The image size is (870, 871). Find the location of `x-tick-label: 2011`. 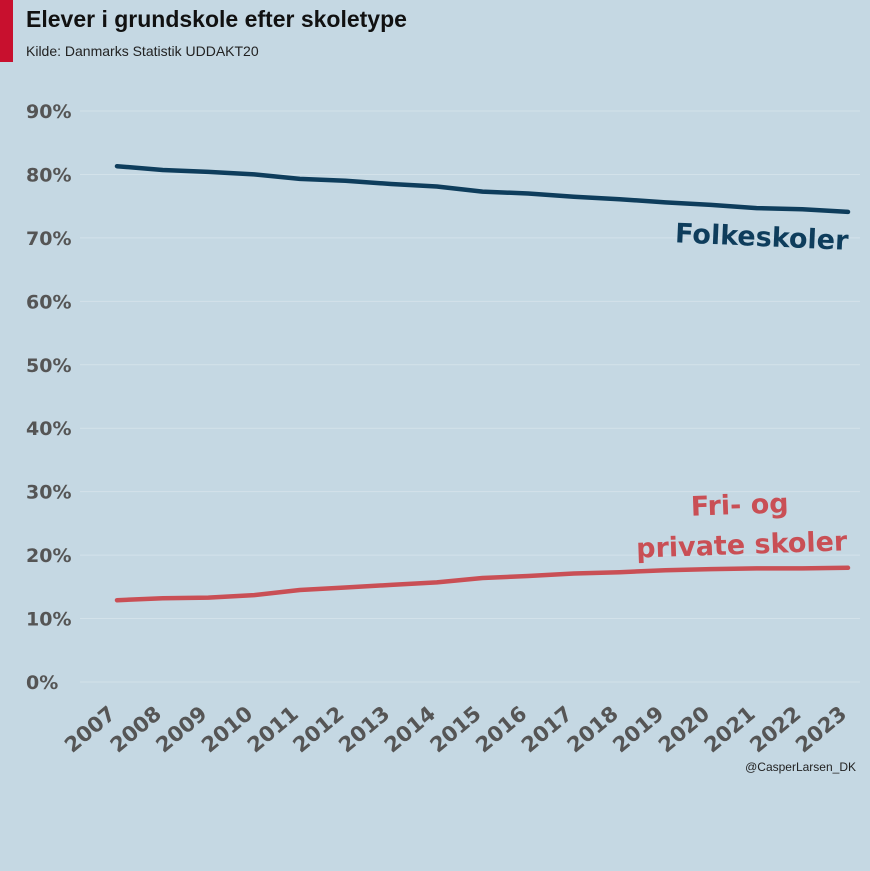

x-tick-label: 2011 is located at coordinates (273, 729).